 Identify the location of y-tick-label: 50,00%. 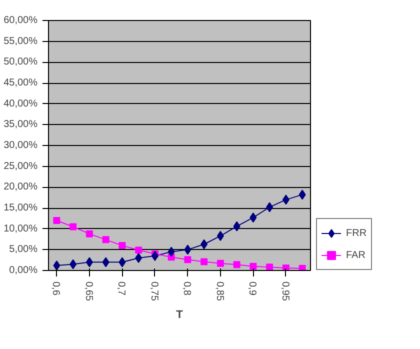
(21, 62).